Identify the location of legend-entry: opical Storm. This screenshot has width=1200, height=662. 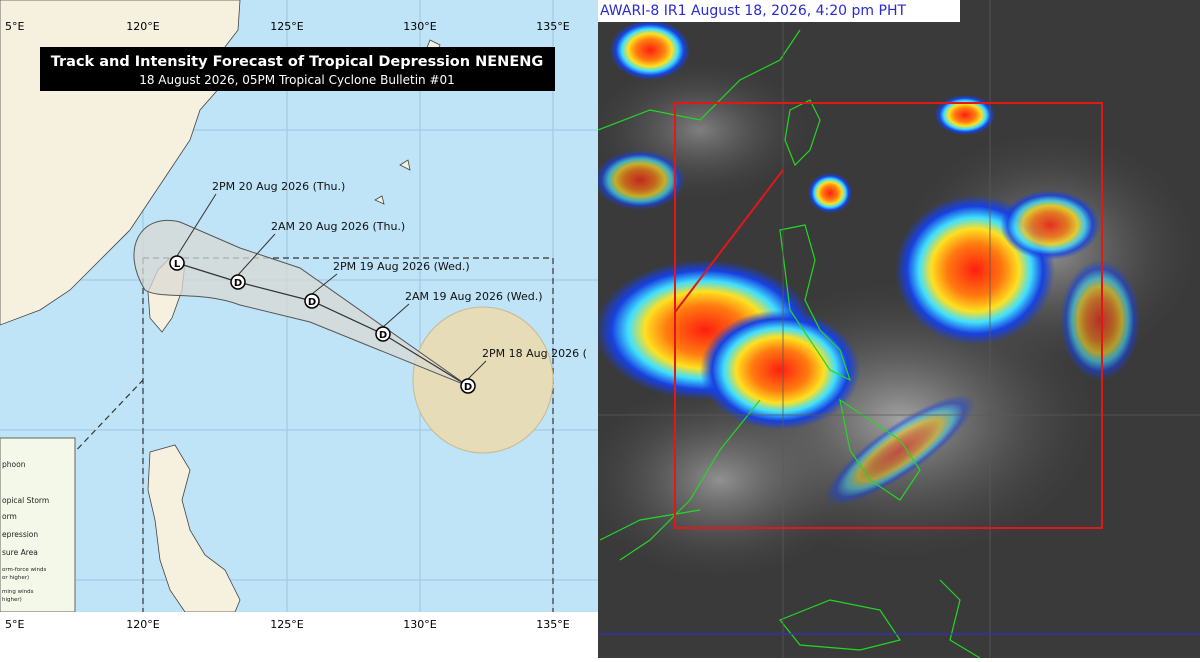
(25, 500).